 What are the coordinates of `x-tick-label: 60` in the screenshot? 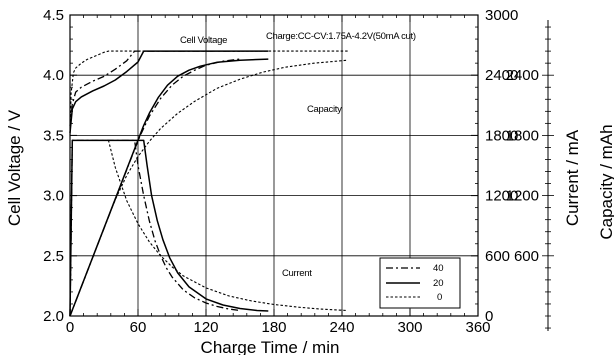 It's located at (138, 327).